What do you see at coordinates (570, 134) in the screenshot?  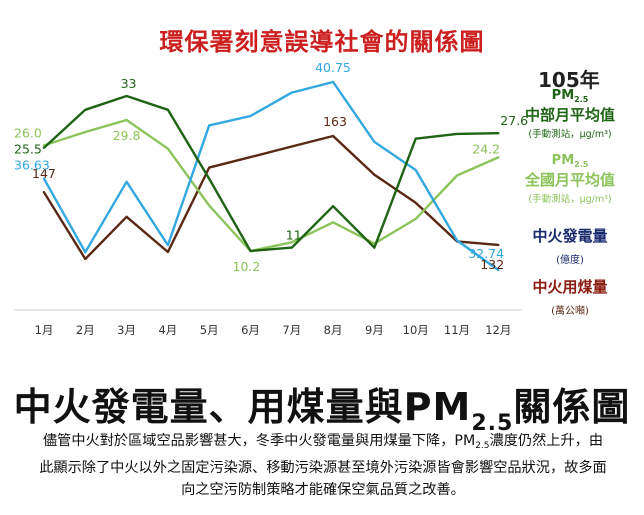 I see `legend-pm-central-unit: (手動測站，μg/m³)` at bounding box center [570, 134].